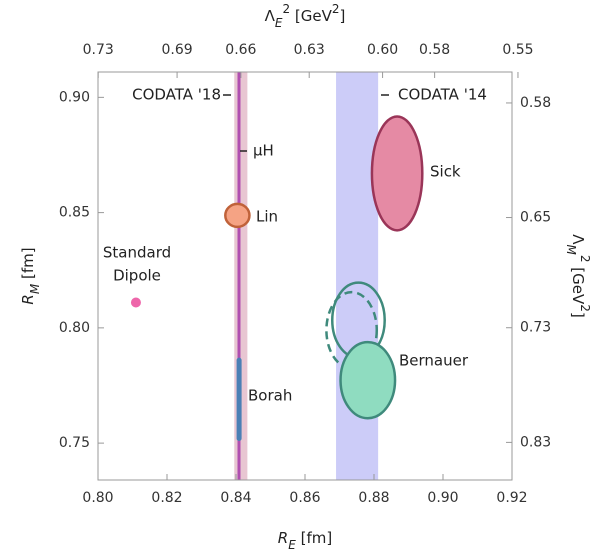 The image size is (596, 556). What do you see at coordinates (97, 498) in the screenshot?
I see `x-tick-label: 0.80` at bounding box center [97, 498].